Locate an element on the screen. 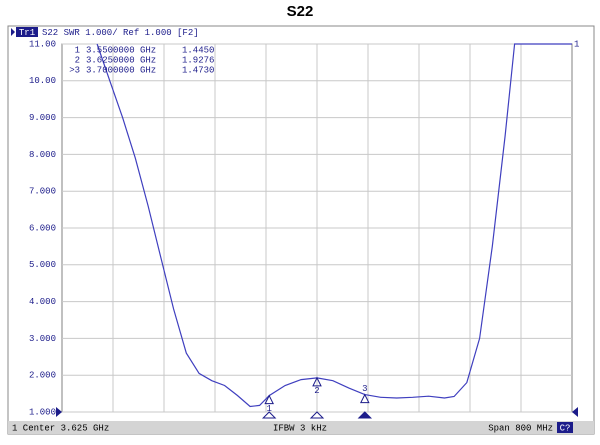 This screenshot has height=445, width=600. status-bar is located at coordinates (301, 427).